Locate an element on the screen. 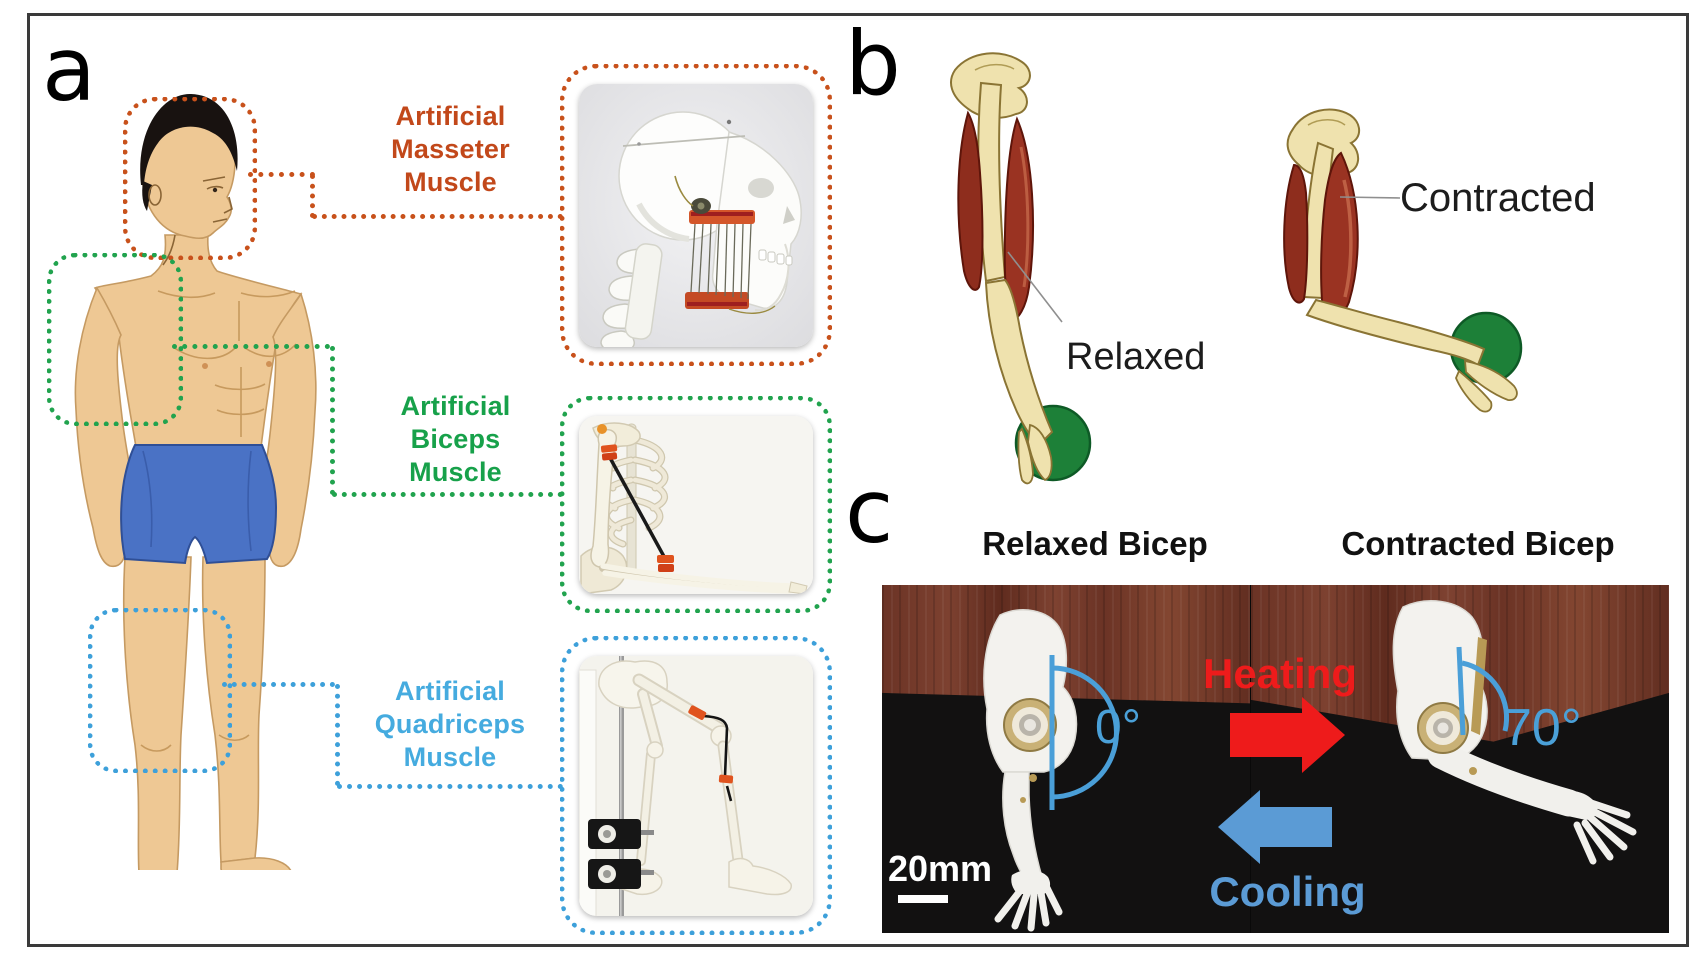 The width and height of the screenshot is (1697, 964). human-body-illustration is located at coordinates (195, 481).